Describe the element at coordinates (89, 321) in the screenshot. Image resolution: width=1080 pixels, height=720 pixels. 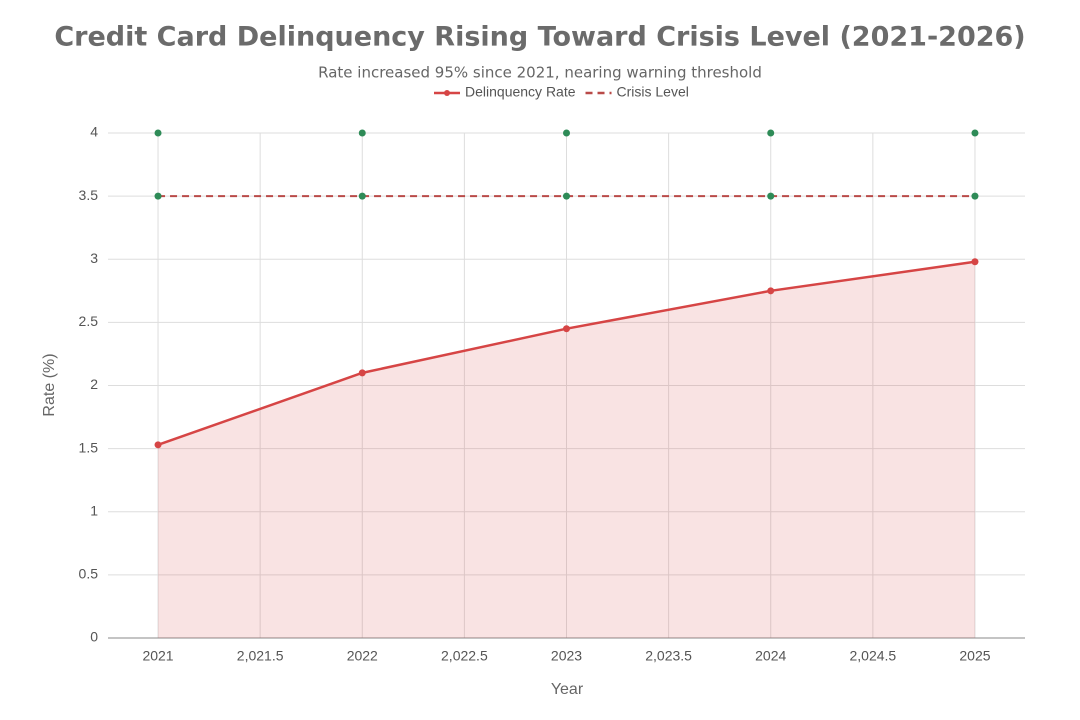
I see `y-tick-label: 2.5` at that location.